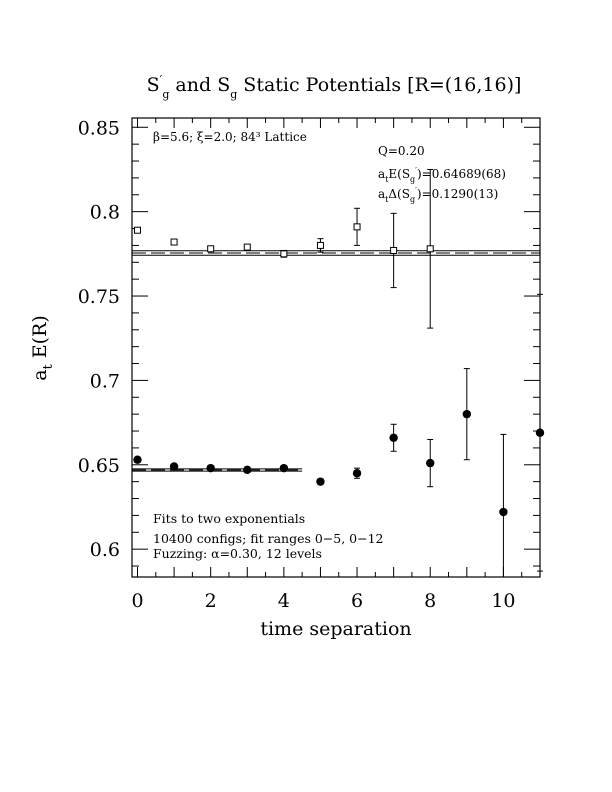 The width and height of the screenshot is (612, 792). Describe the element at coordinates (105, 381) in the screenshot. I see `y-tick-label: 0.7` at that location.